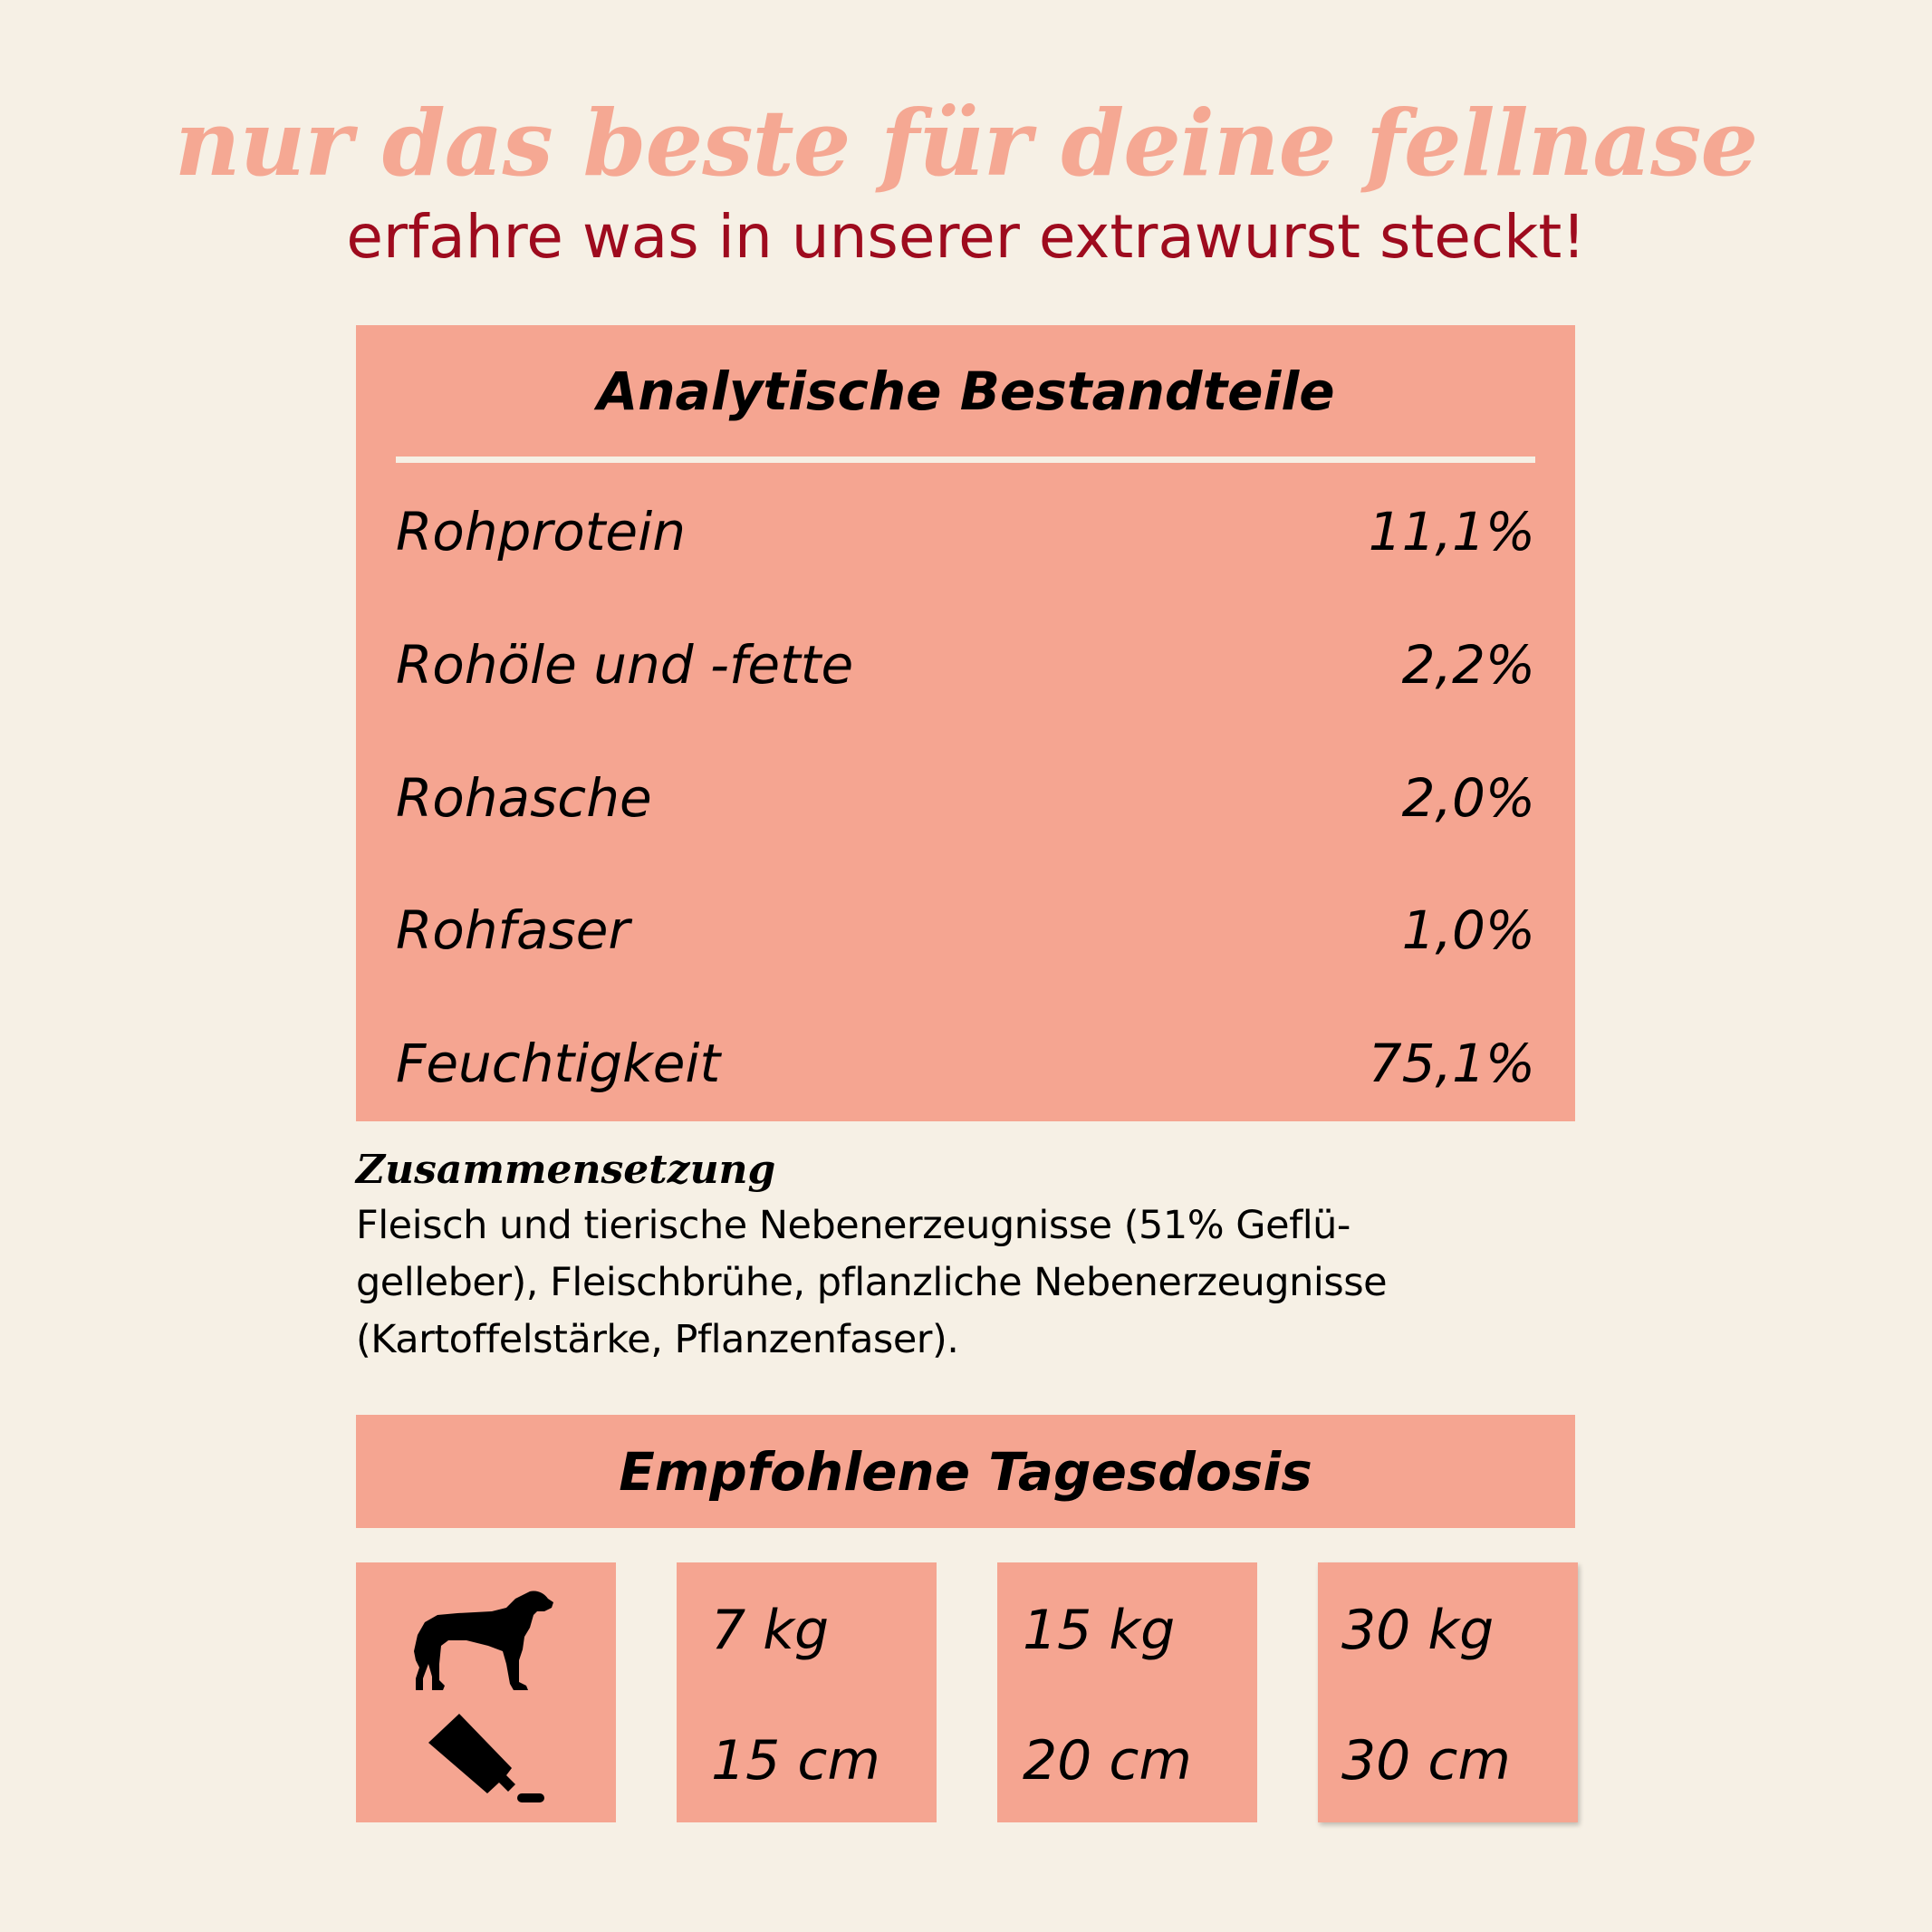  What do you see at coordinates (807, 1692) in the screenshot?
I see `dosage-card: 7 kg 15 cm` at bounding box center [807, 1692].